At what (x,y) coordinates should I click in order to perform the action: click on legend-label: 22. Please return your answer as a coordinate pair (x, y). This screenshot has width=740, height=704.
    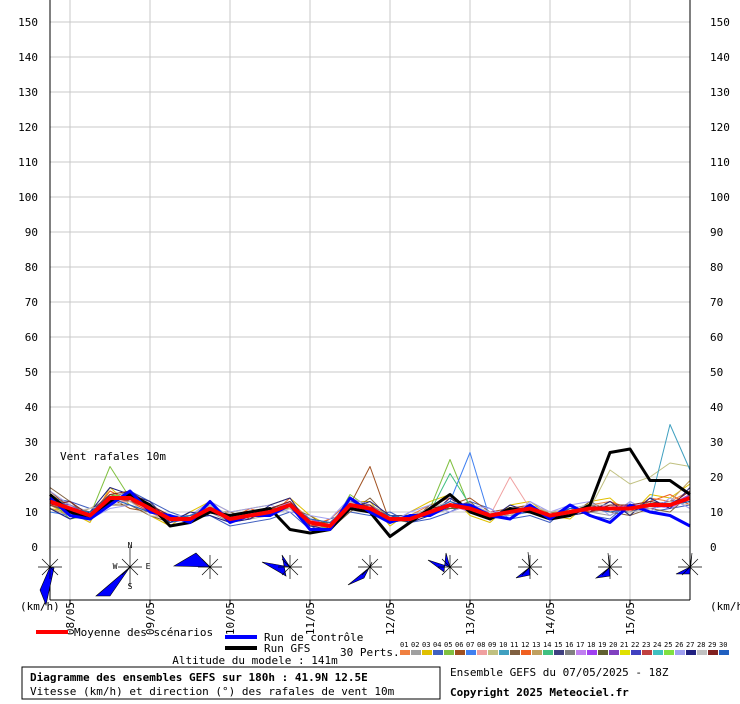
    Looking at the image, I should click on (635, 645).